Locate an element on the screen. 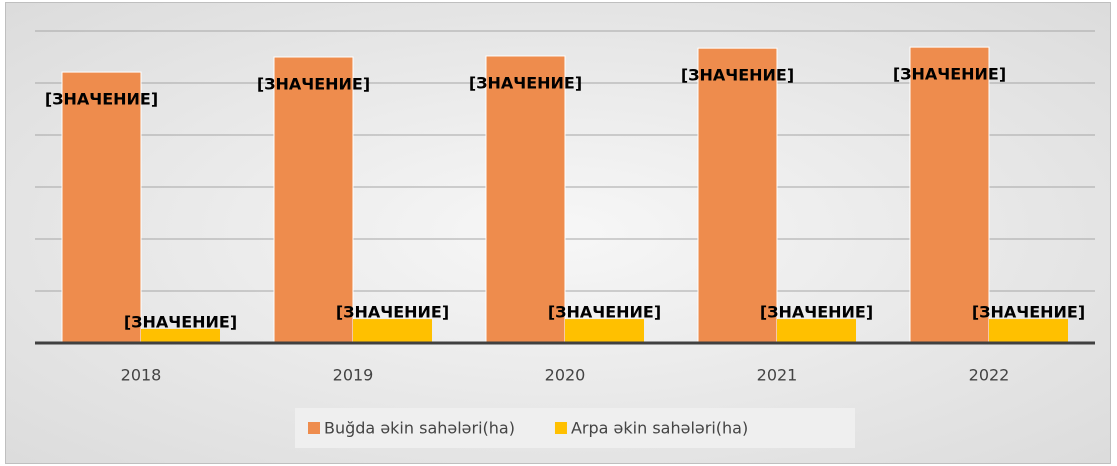  x-tick-label: 2022 is located at coordinates (989, 375).